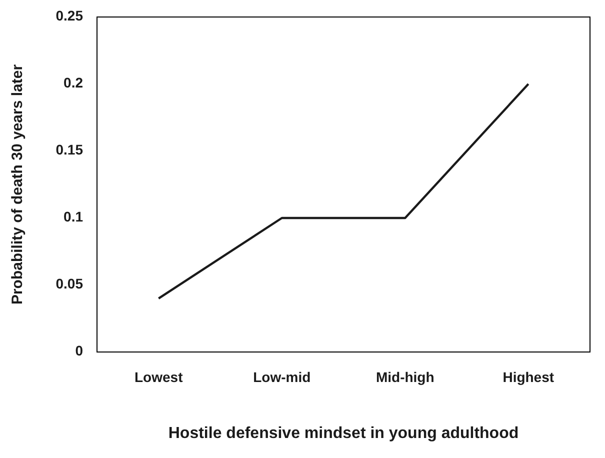  Describe the element at coordinates (70, 150) in the screenshot. I see `y-tick-label: 0.15` at that location.